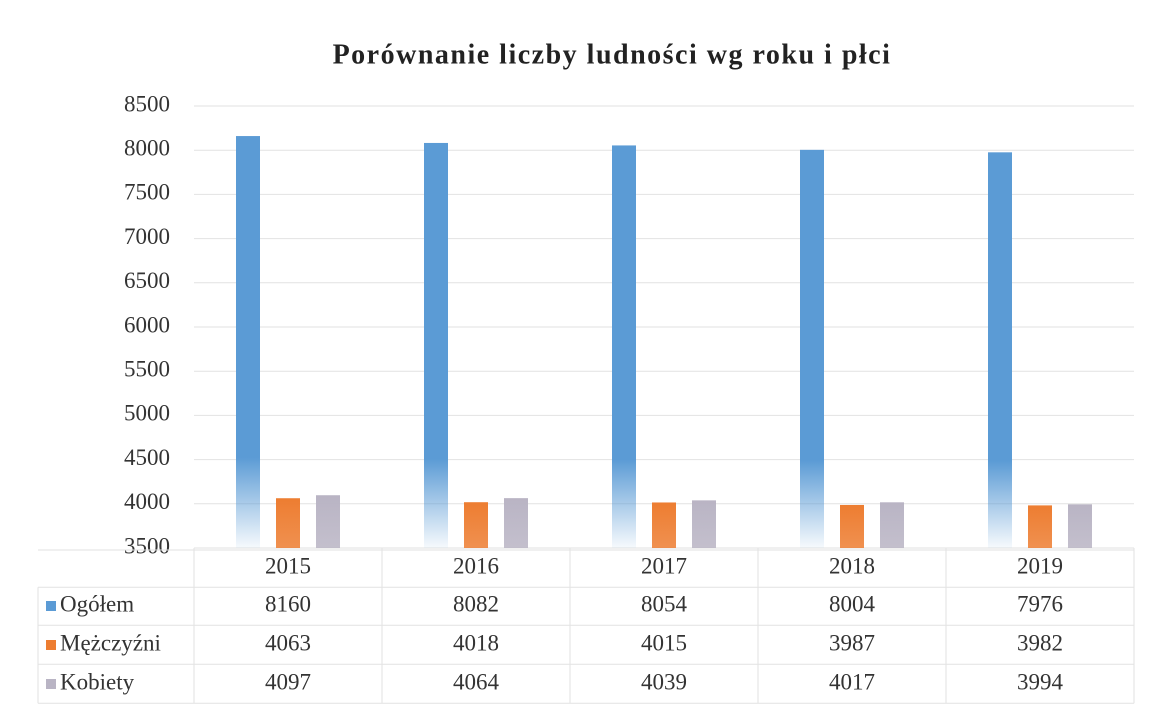  Describe the element at coordinates (1040, 603) in the screenshot. I see `table-value: 7976` at that location.